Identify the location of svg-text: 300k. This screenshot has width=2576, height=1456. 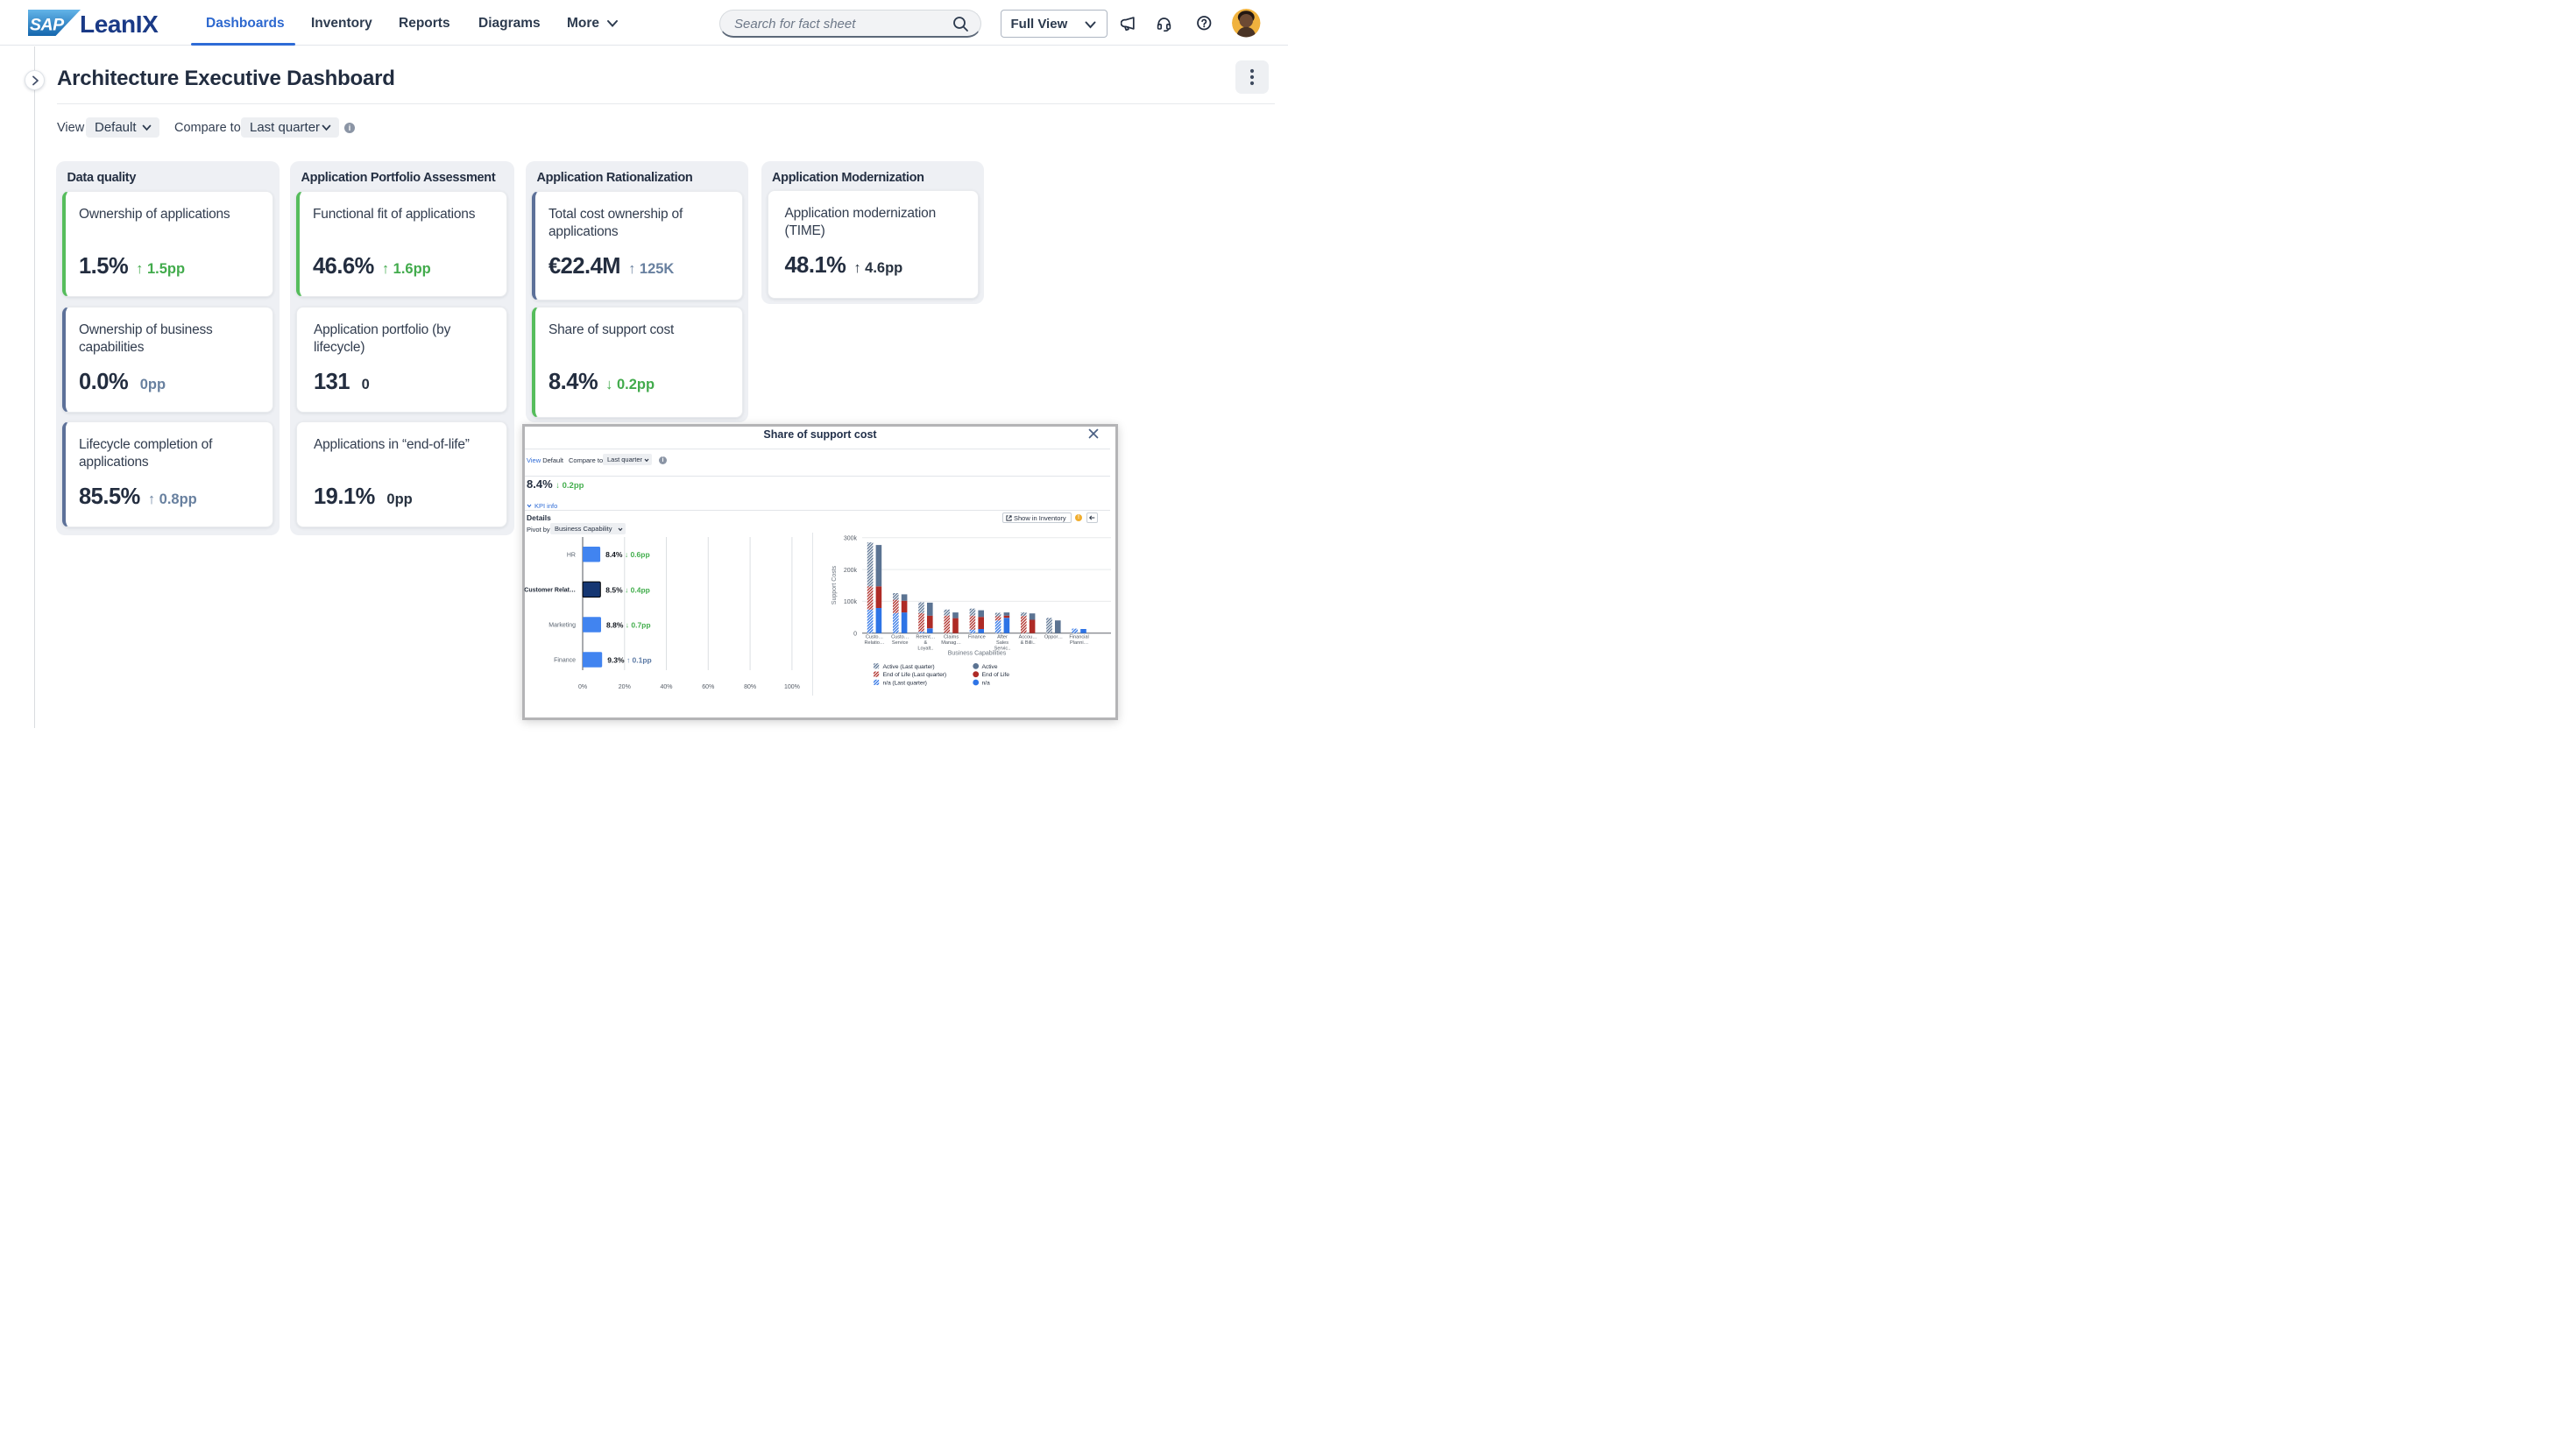
(851, 539).